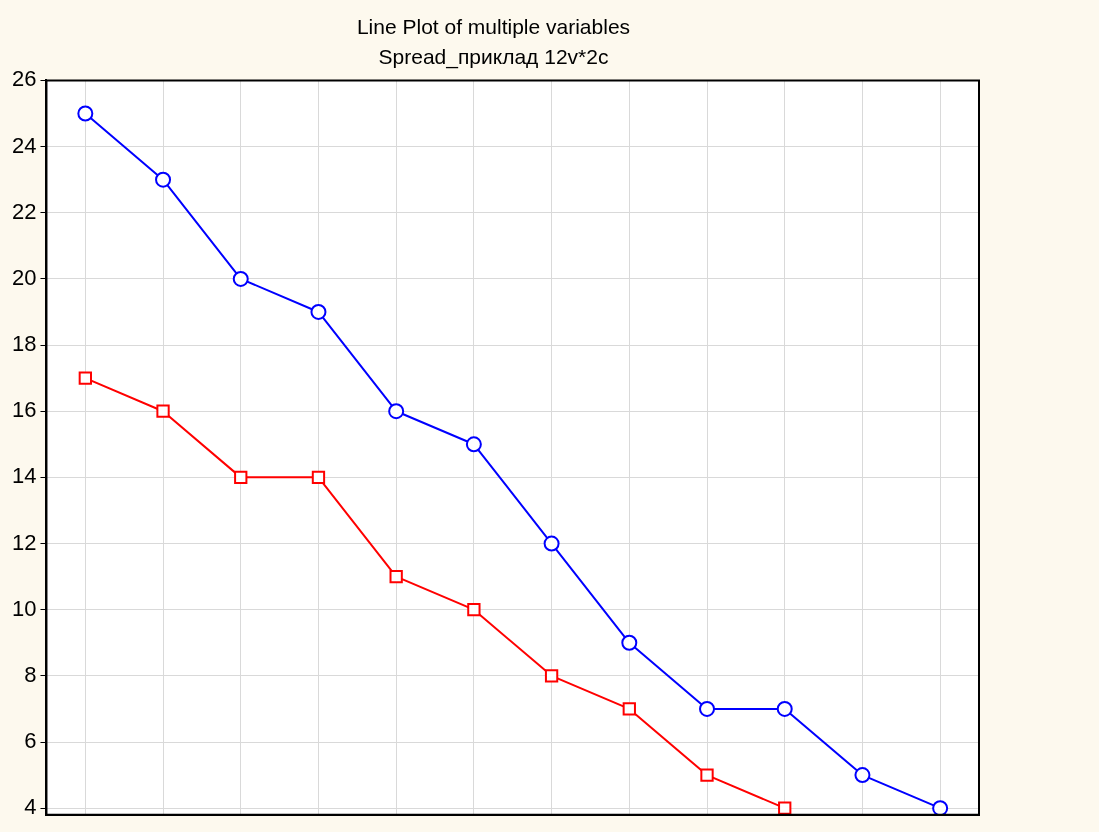 The image size is (1099, 832). What do you see at coordinates (24, 211) in the screenshot?
I see `y-tick-label: 22` at bounding box center [24, 211].